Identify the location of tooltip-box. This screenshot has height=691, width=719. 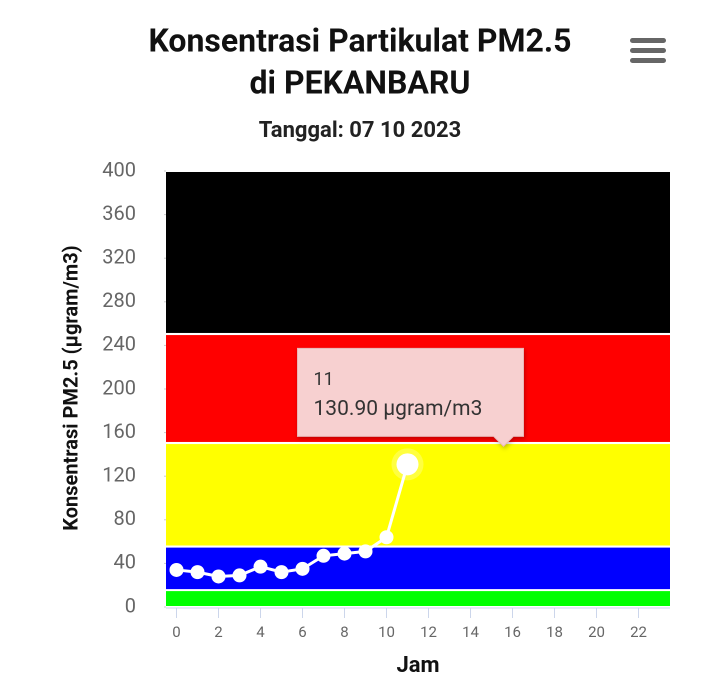
(410, 397).